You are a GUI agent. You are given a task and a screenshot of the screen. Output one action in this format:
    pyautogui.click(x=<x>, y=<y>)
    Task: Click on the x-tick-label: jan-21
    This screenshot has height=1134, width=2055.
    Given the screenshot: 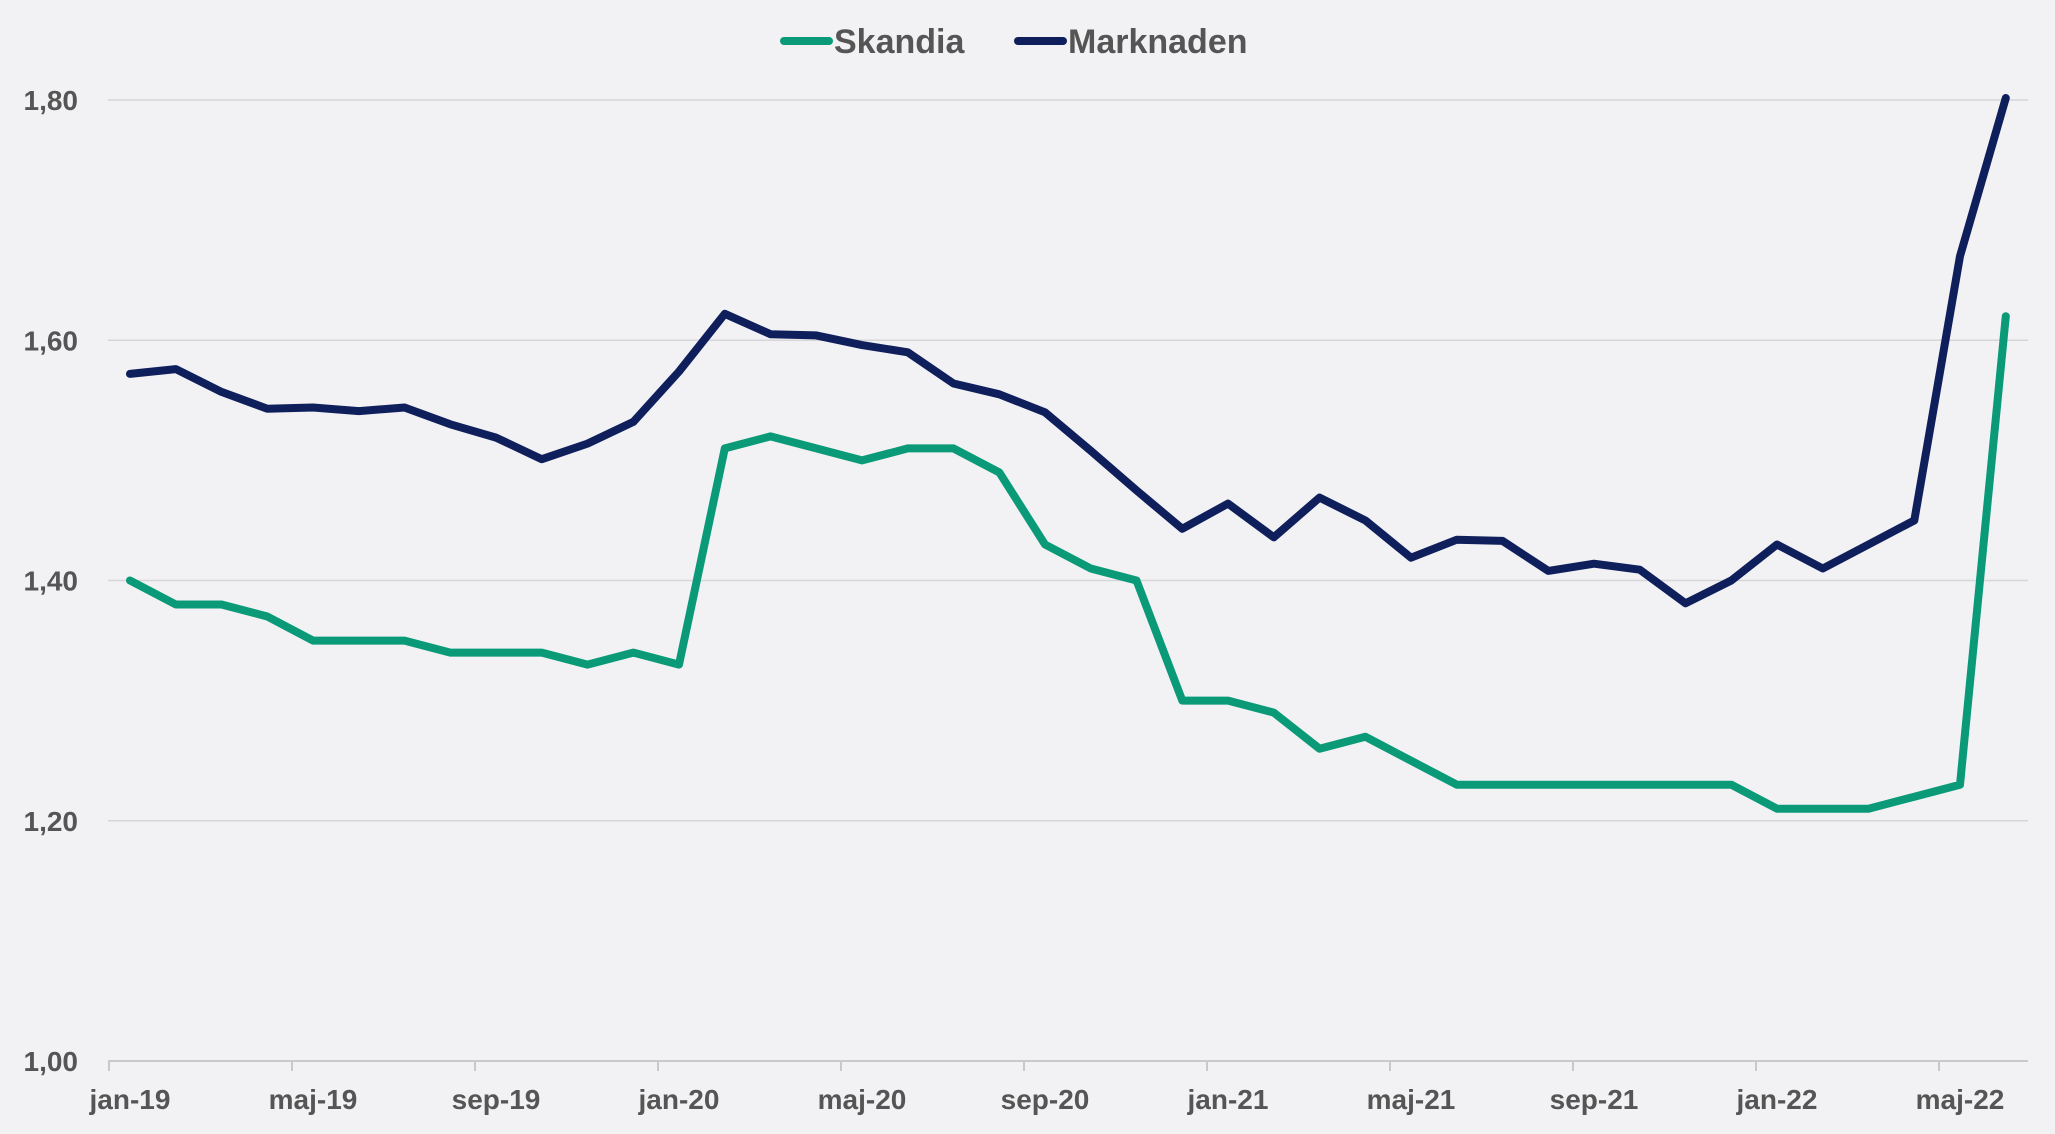 What is the action you would take?
    pyautogui.click(x=1228, y=1099)
    